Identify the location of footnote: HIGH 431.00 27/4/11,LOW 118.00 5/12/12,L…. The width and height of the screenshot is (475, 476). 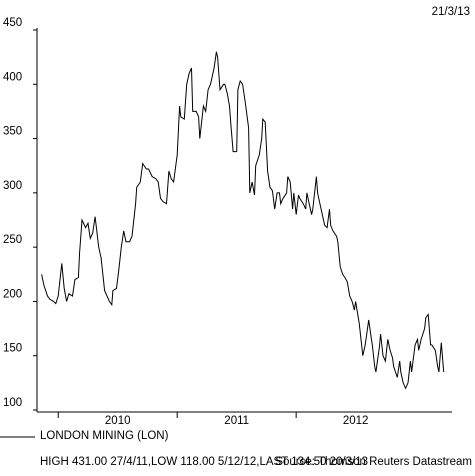
(204, 462).